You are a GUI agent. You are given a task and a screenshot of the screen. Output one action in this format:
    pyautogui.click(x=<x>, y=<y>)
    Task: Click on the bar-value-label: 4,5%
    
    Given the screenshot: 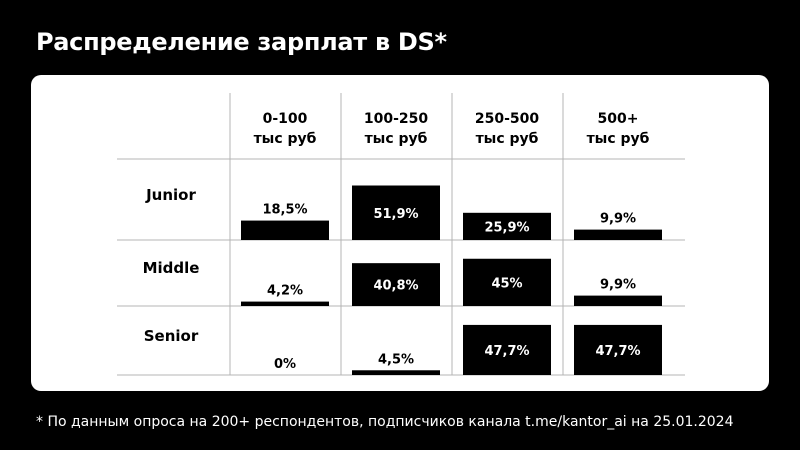 What is the action you would take?
    pyautogui.click(x=396, y=359)
    